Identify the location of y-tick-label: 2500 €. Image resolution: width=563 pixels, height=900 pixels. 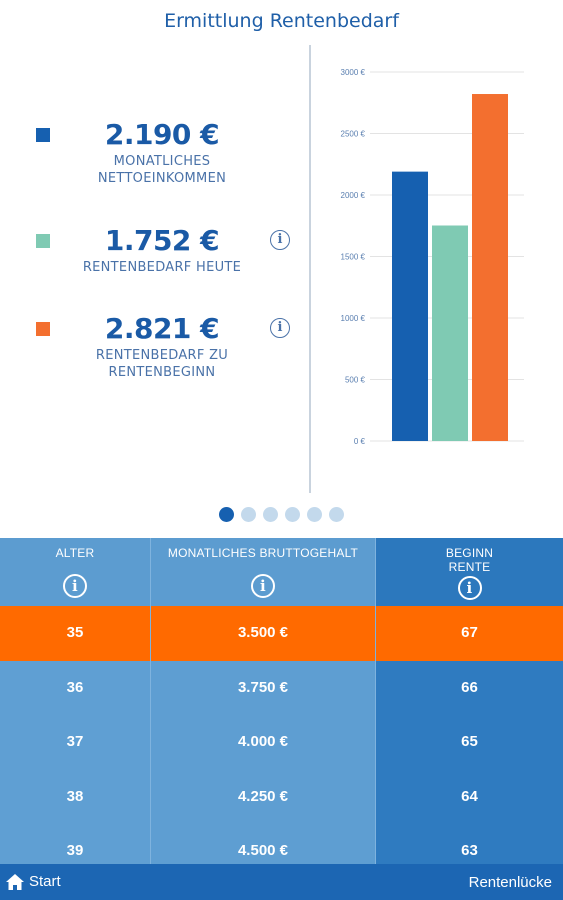
(353, 134).